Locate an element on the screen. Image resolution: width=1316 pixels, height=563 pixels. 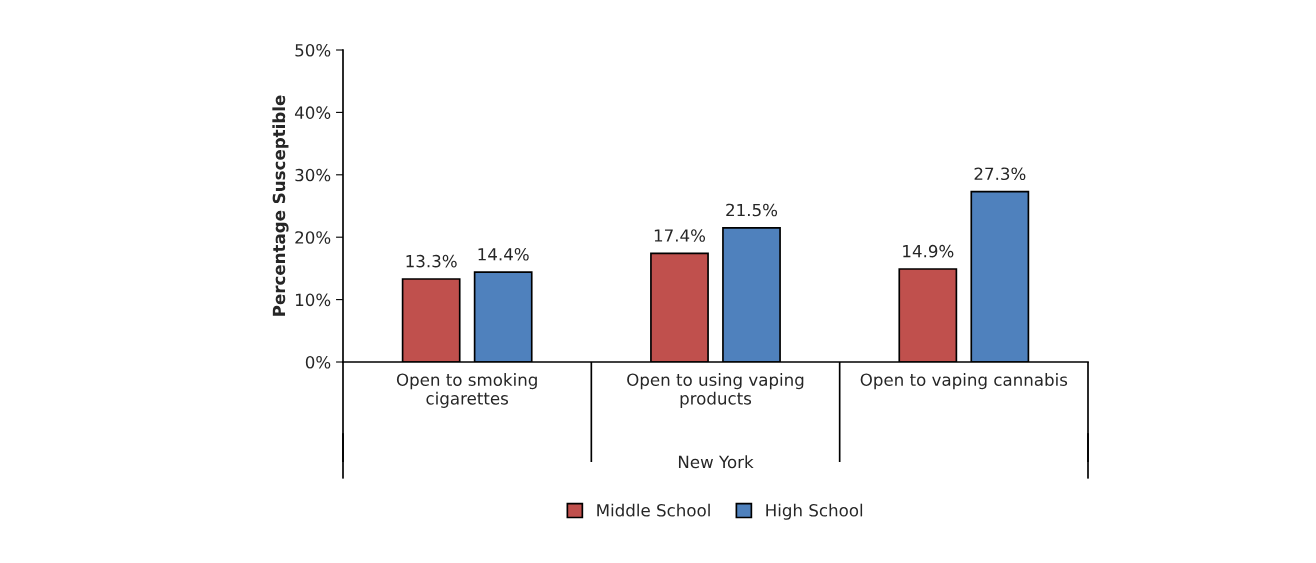
y-tick-label: 30% is located at coordinates (313, 175).